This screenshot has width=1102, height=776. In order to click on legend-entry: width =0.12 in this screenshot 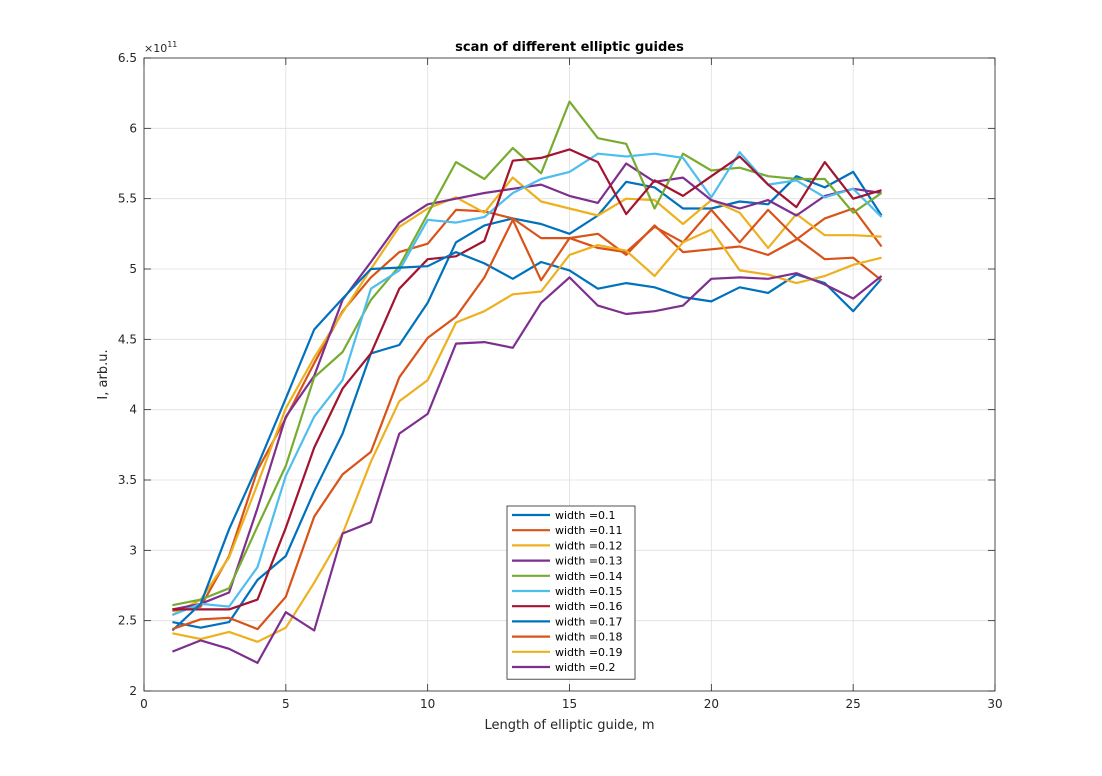, I will do `click(589, 545)`.